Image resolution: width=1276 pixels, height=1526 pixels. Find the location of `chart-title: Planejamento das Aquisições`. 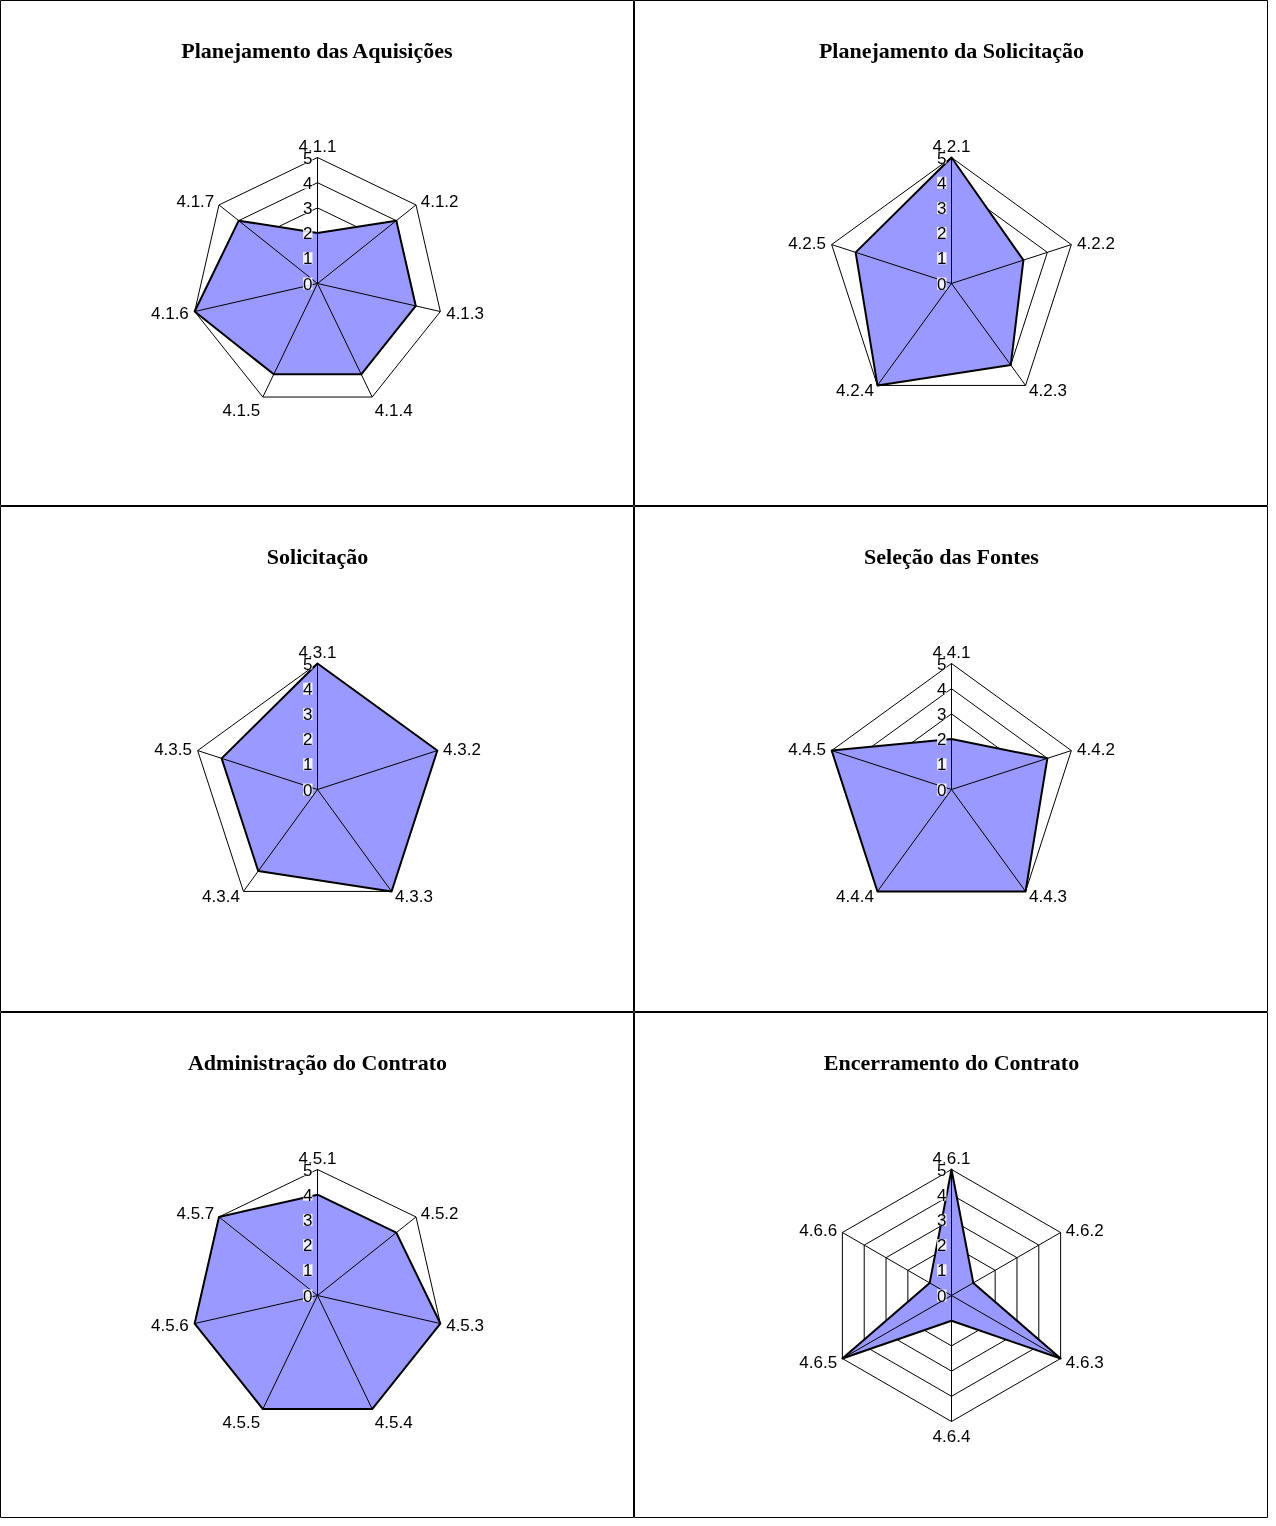

chart-title: Planejamento das Aquisições is located at coordinates (317, 50).